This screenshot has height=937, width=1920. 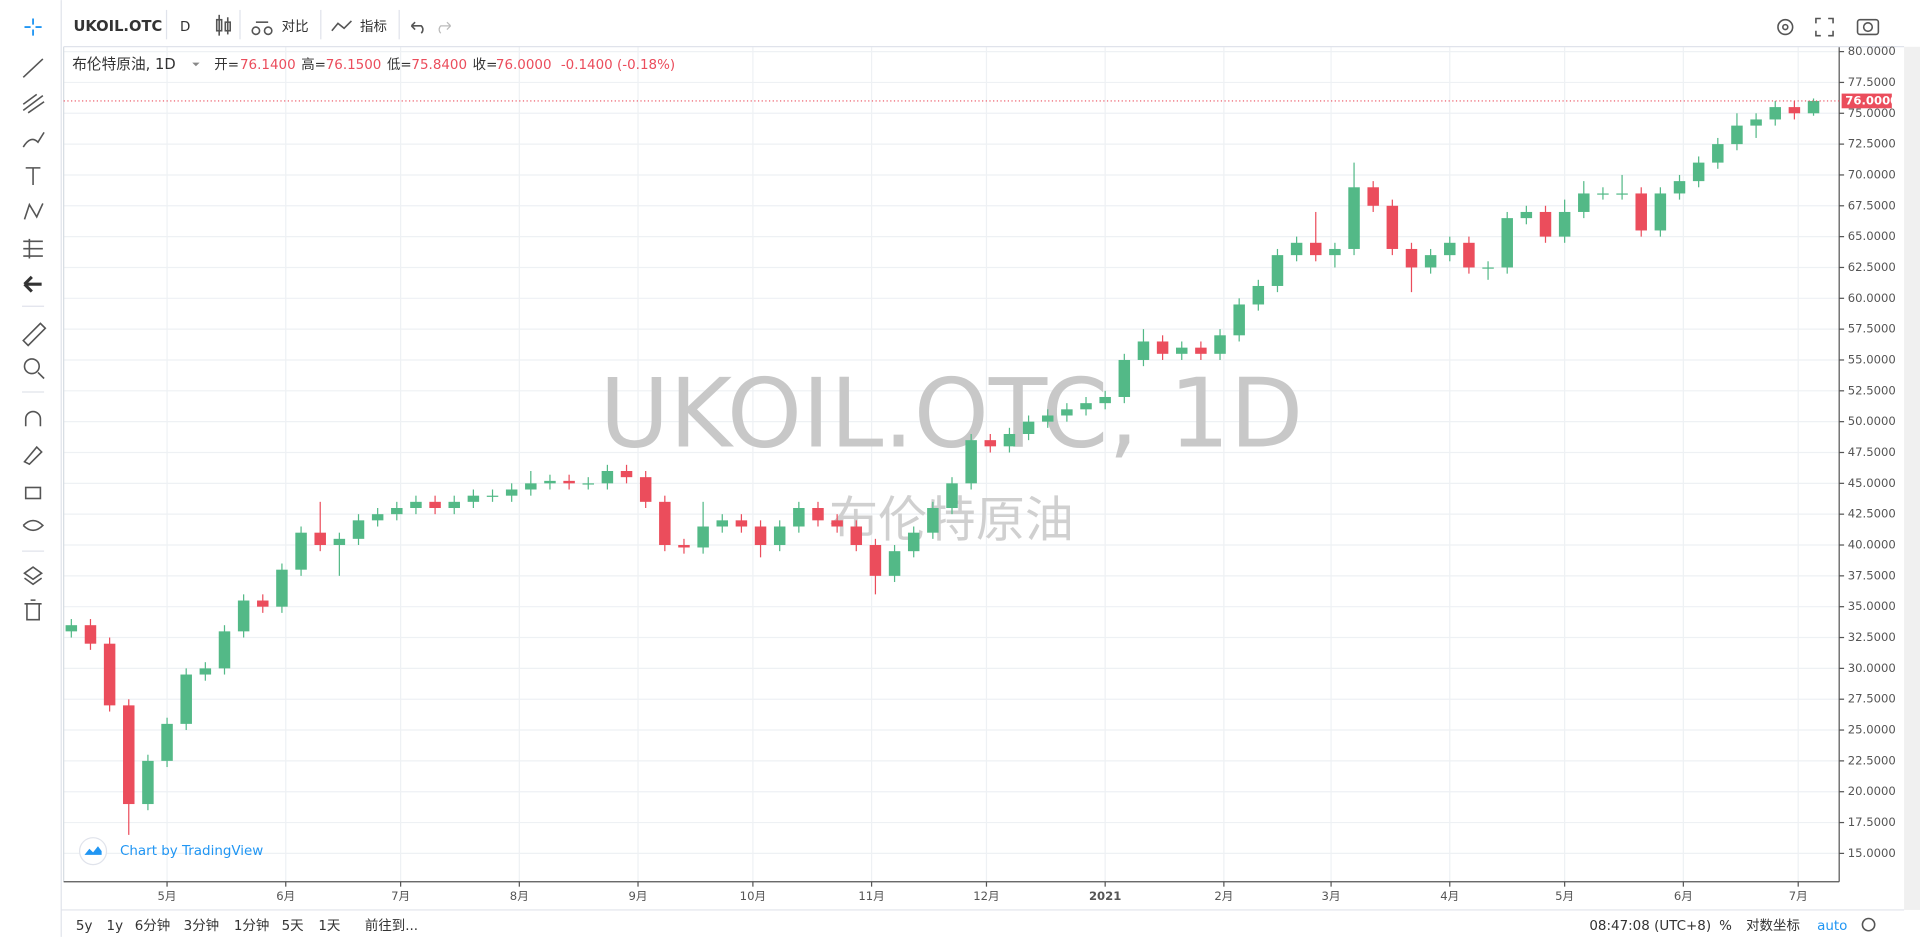 I want to click on fullscreen-icon, so click(x=1824, y=27).